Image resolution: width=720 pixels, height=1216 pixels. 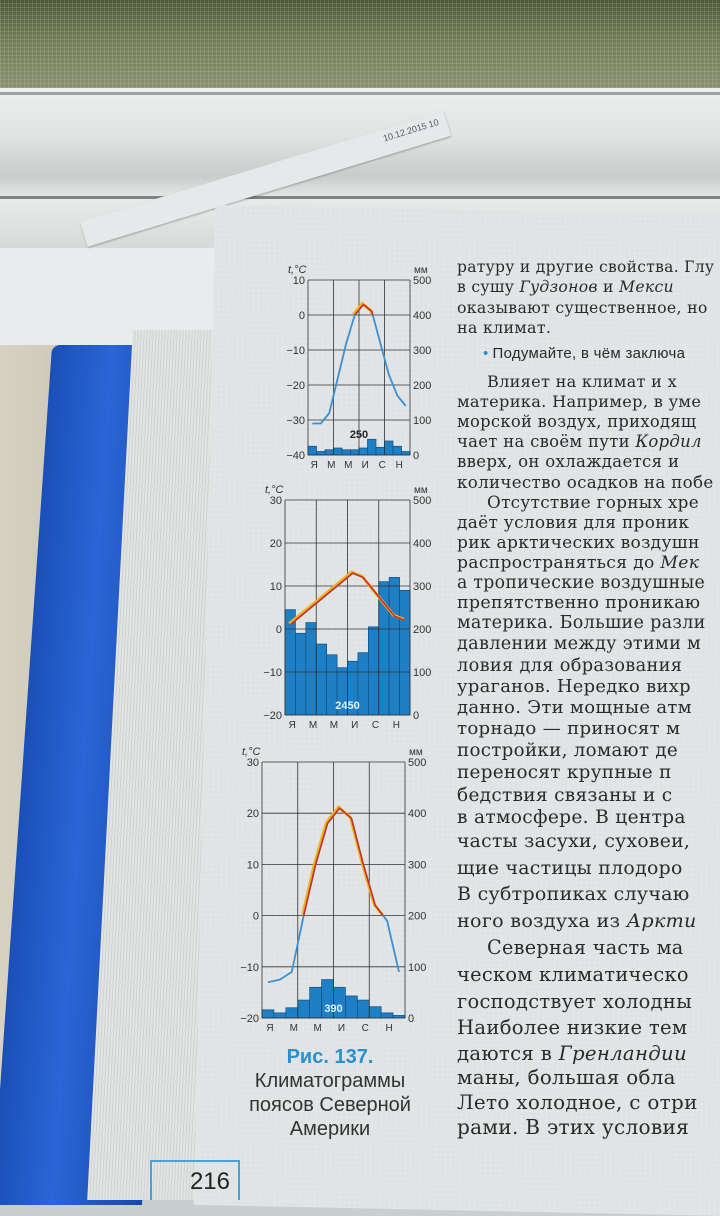 I want to click on text-line: ного воздуха из Аркти, so click(x=577, y=920).